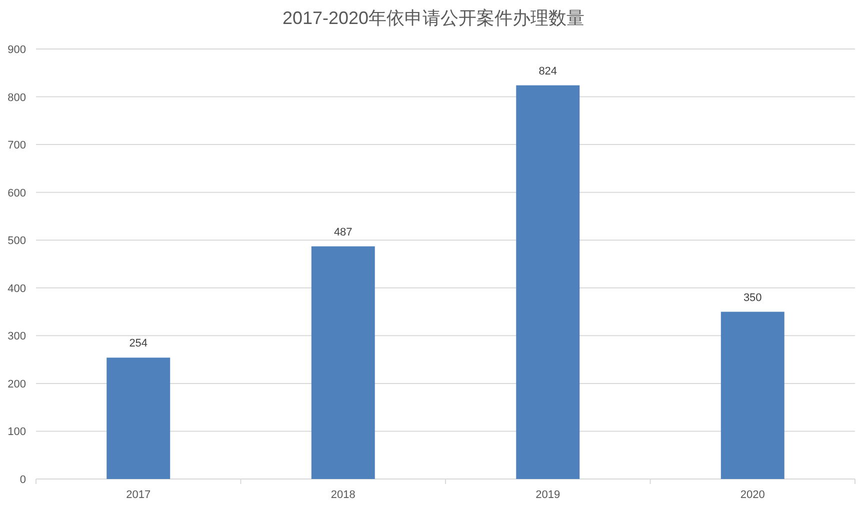  Describe the element at coordinates (752, 495) in the screenshot. I see `x-tick-label: 2020` at that location.